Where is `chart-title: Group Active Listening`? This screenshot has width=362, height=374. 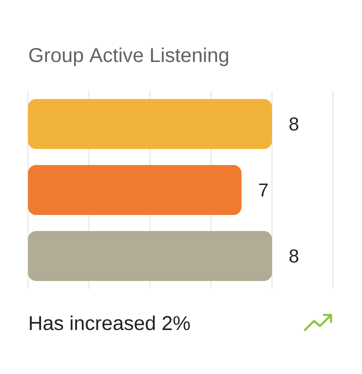 chart-title: Group Active Listening is located at coordinates (128, 57).